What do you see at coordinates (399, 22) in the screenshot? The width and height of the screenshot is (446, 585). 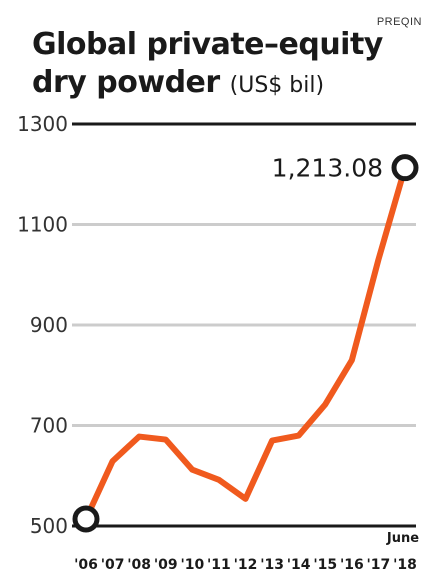 I see `source-label: PREQIN` at bounding box center [399, 22].